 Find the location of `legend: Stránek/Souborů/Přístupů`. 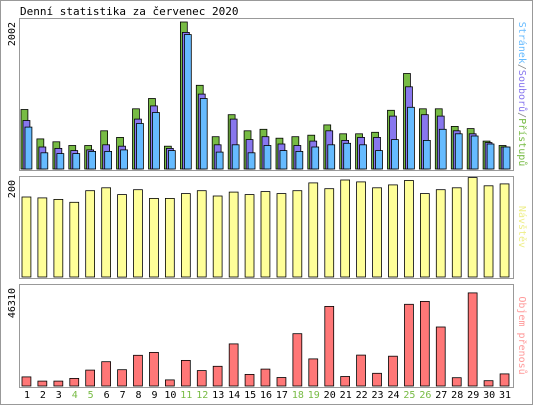

legend: Stránek/Souborů/Přístupů is located at coordinates (522, 94).